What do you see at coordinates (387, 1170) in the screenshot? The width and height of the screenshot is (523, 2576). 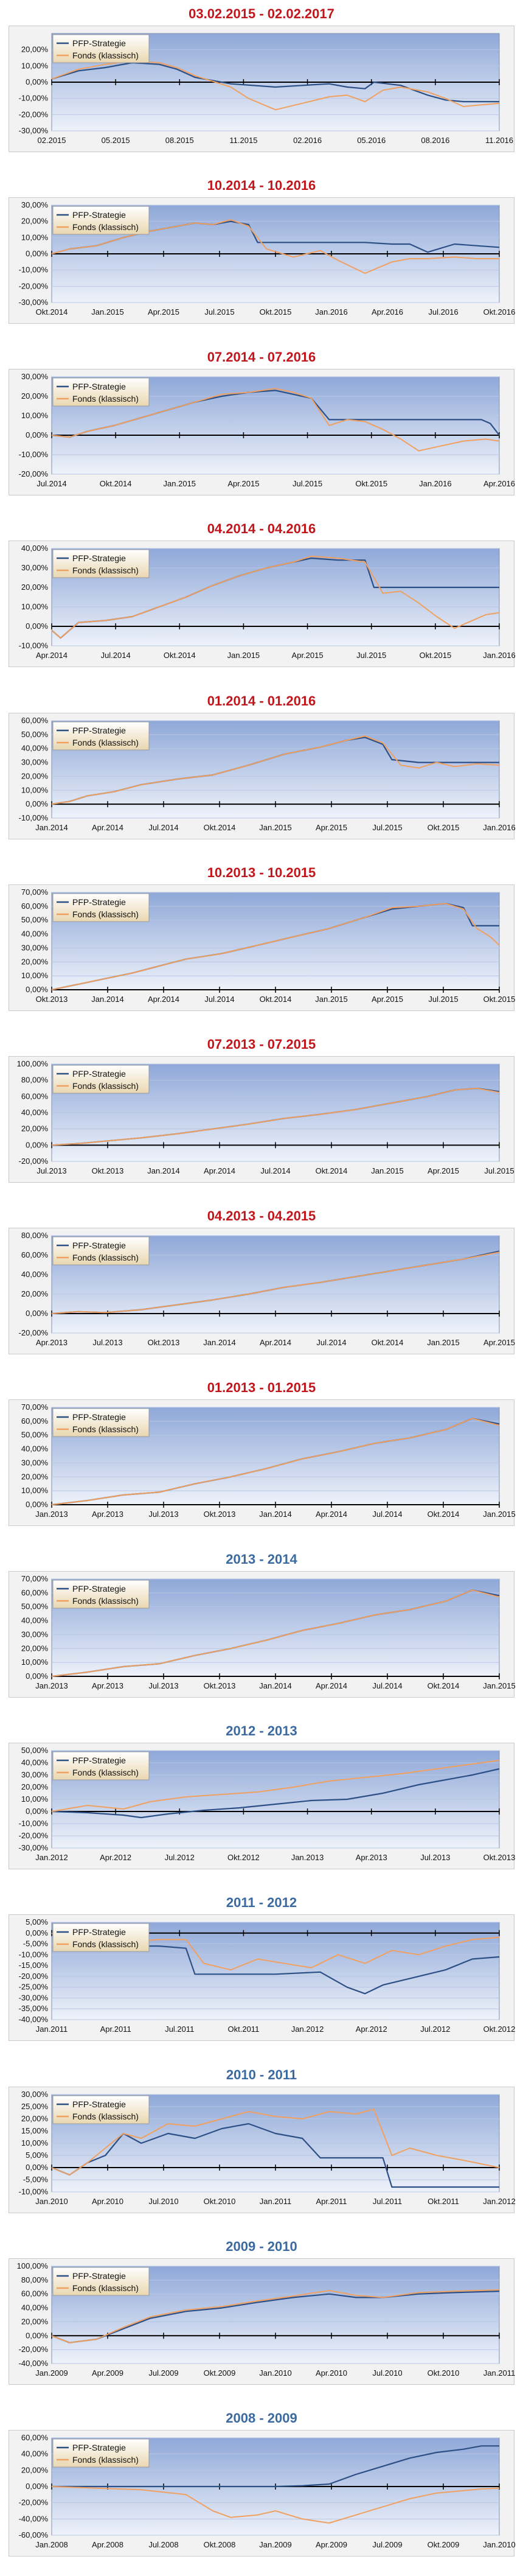 I see `x-tick-label: Jan.2015` at bounding box center [387, 1170].